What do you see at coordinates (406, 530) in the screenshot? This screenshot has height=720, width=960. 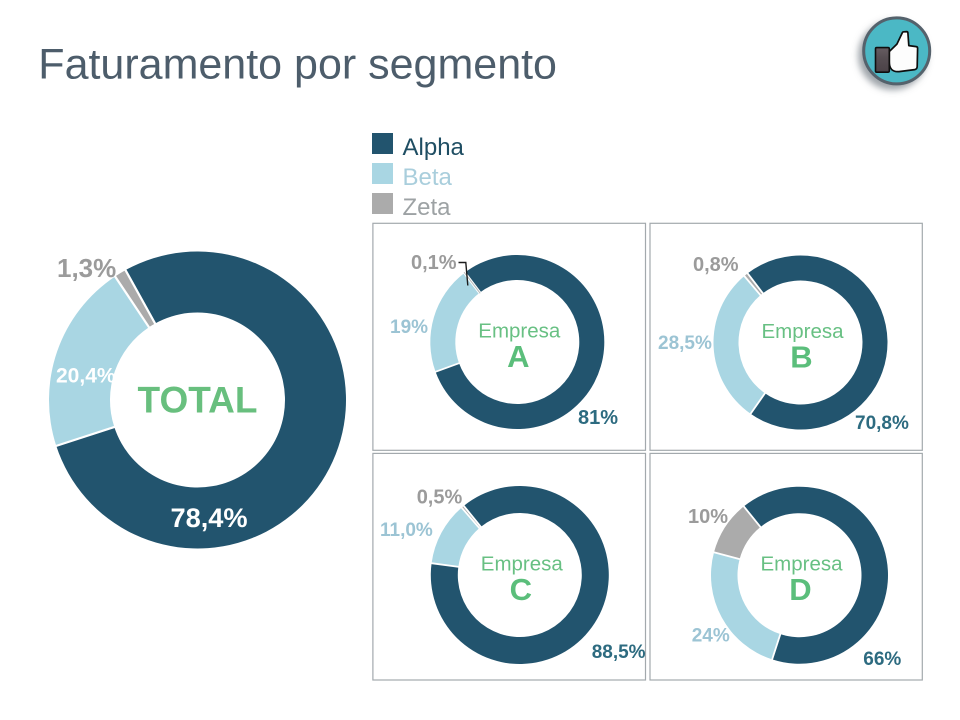 I see `svg-text: 11,0%` at bounding box center [406, 530].